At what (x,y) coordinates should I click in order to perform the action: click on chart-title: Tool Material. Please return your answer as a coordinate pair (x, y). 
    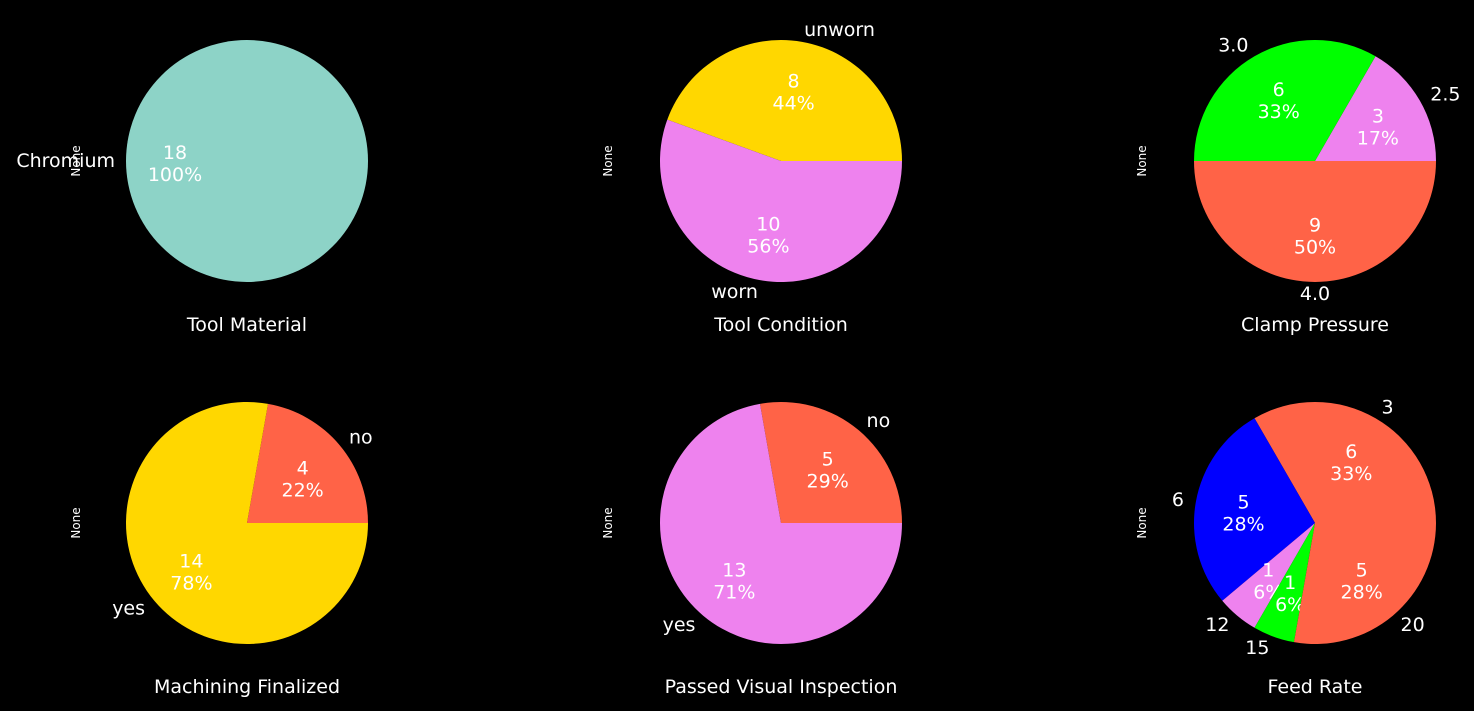
    Looking at the image, I should click on (246, 325).